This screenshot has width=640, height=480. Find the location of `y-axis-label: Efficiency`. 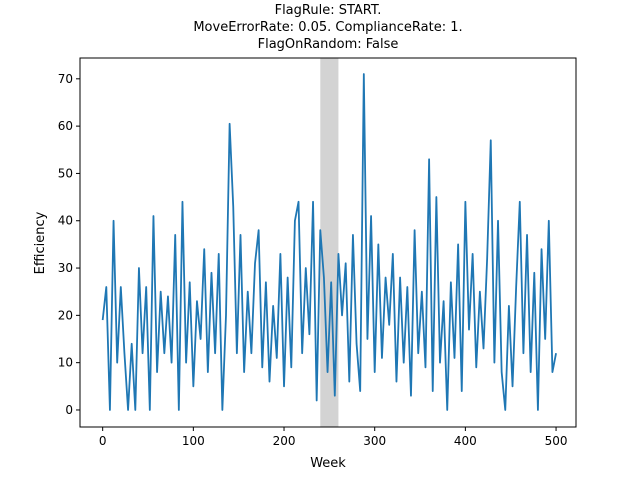

y-axis-label: Efficiency is located at coordinates (40, 242).